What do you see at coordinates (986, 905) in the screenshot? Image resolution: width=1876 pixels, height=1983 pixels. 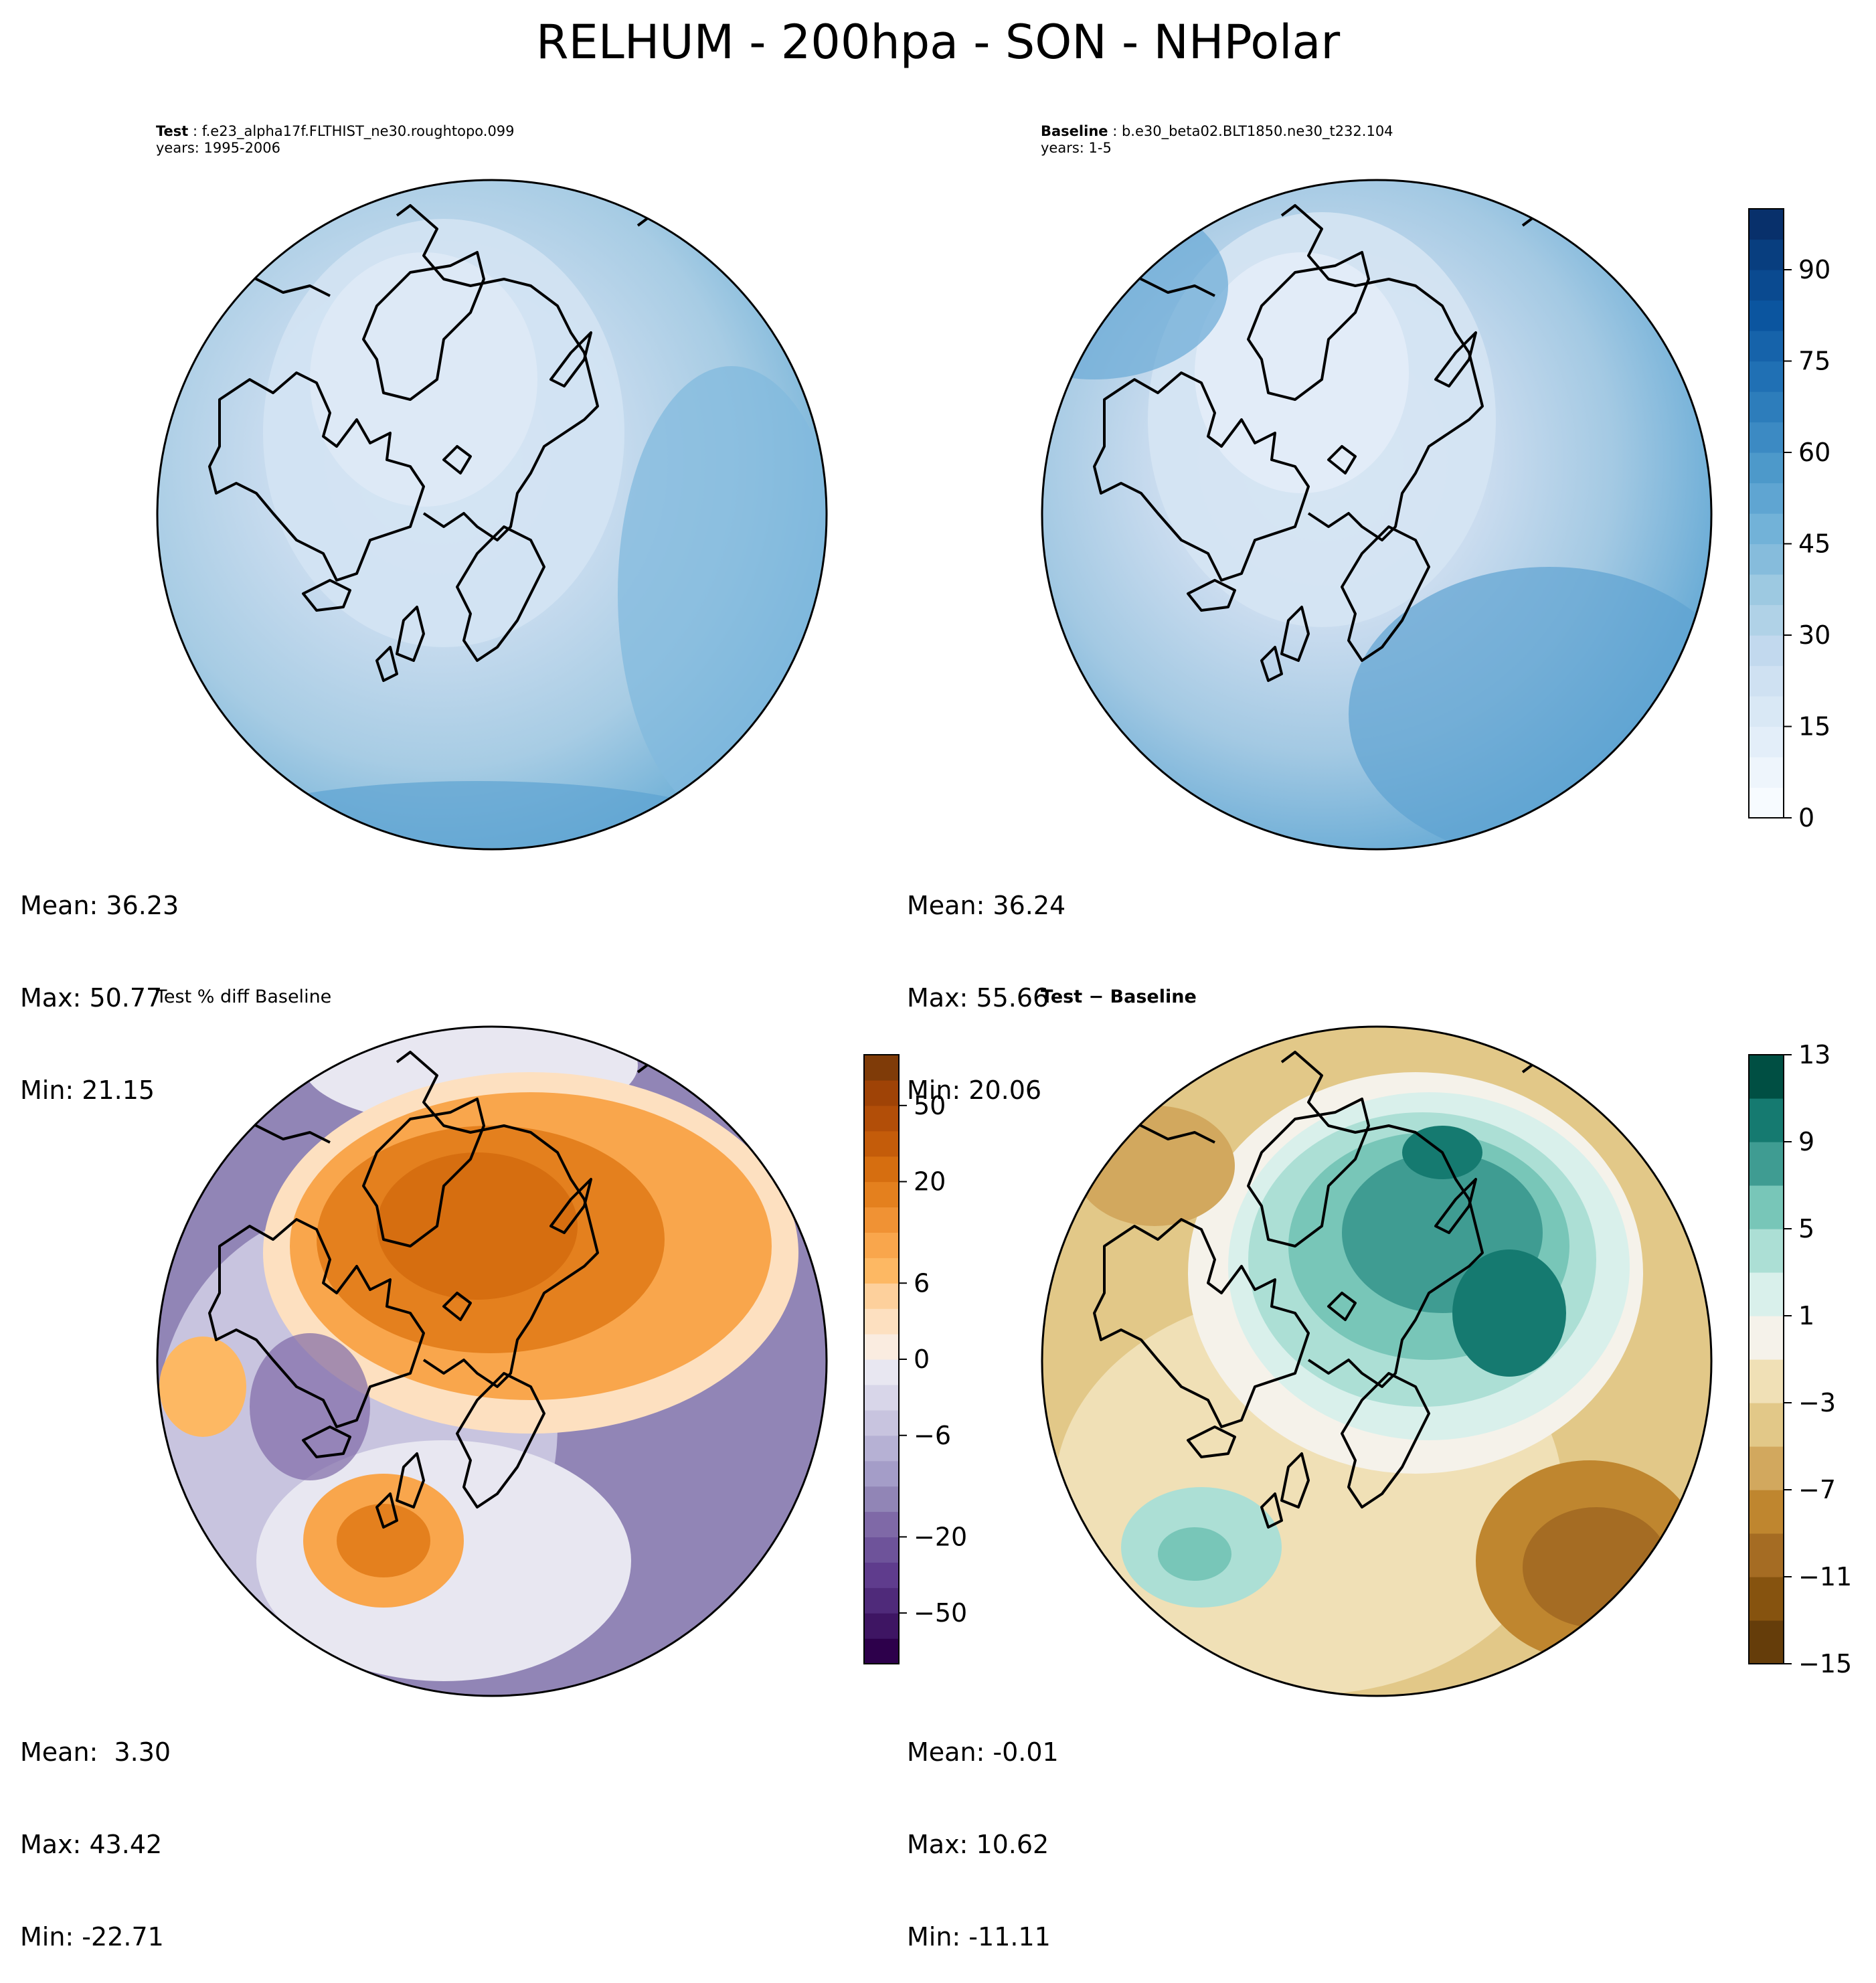 I see `baseline-mean: Mean: 36.24` at bounding box center [986, 905].